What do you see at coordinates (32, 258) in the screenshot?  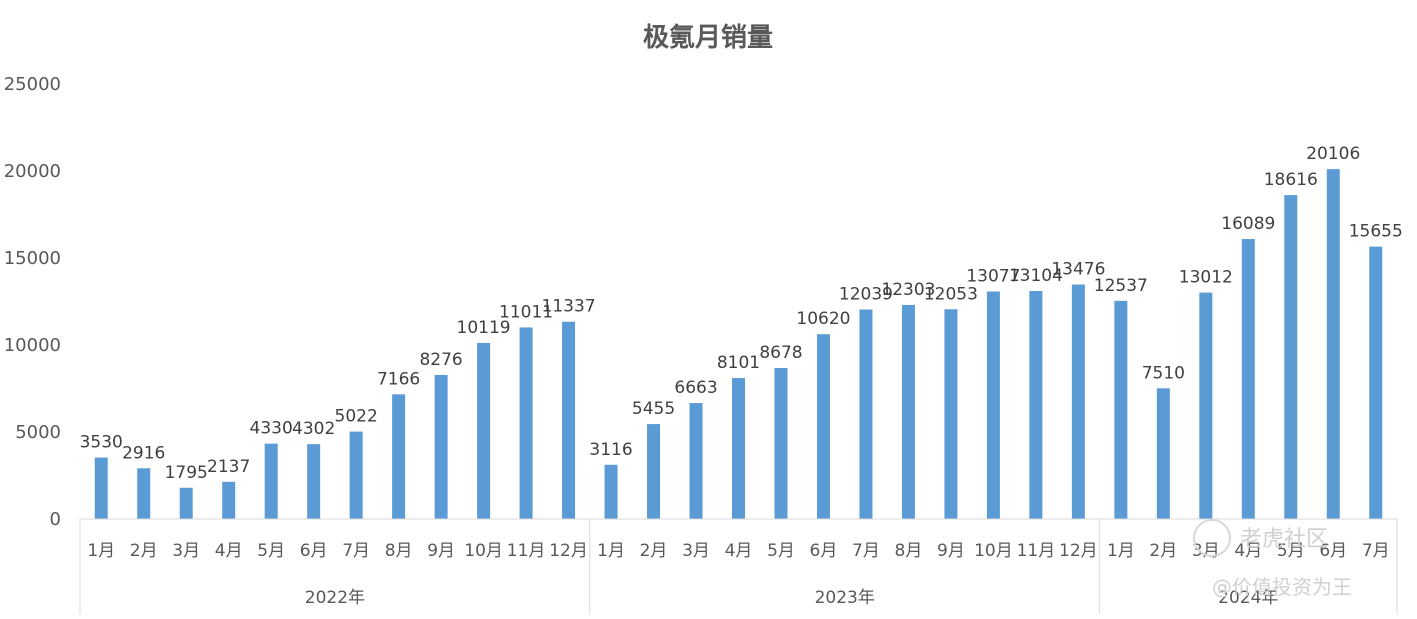 I see `y-tick-label: 15000` at bounding box center [32, 258].